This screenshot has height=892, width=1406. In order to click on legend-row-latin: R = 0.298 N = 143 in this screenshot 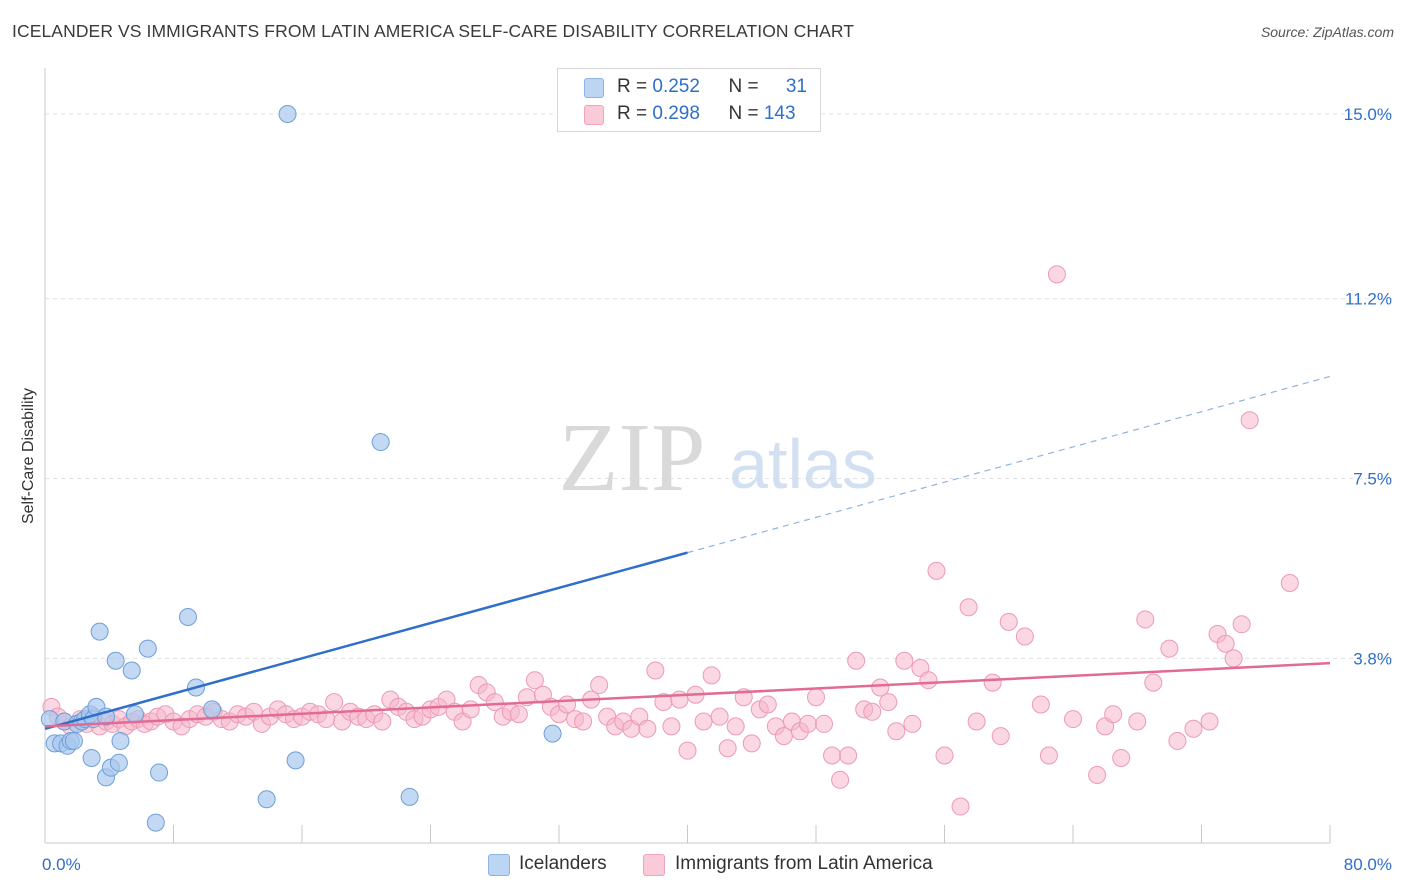, I will do `click(689, 114)`.